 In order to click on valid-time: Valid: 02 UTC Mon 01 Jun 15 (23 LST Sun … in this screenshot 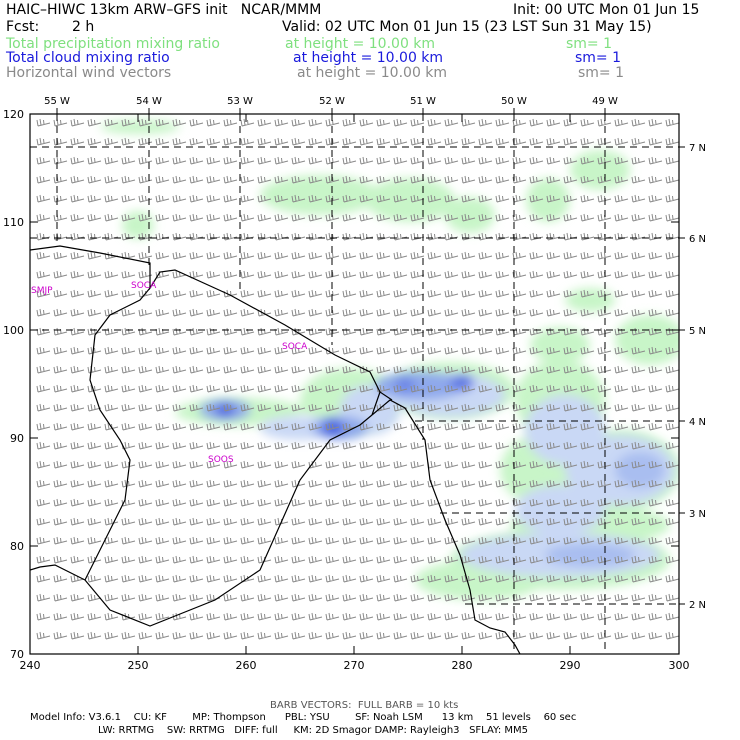, I will do `click(467, 27)`.